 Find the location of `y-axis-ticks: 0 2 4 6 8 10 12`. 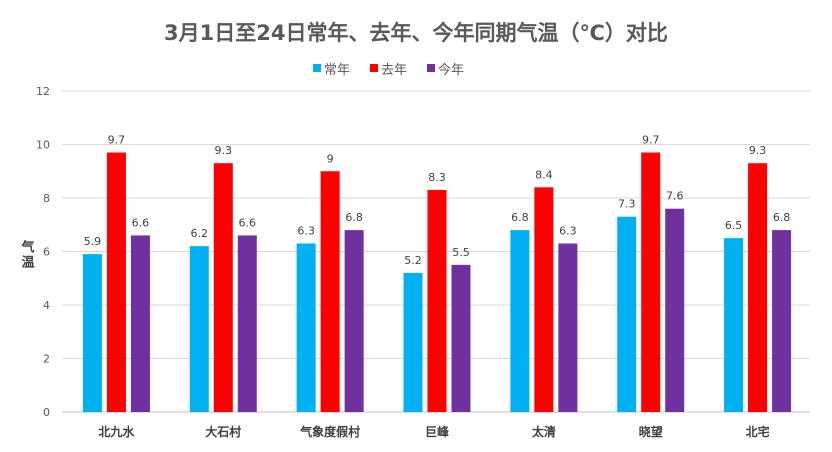

y-axis-ticks: 0 2 4 6 8 10 12 is located at coordinates (43, 252).